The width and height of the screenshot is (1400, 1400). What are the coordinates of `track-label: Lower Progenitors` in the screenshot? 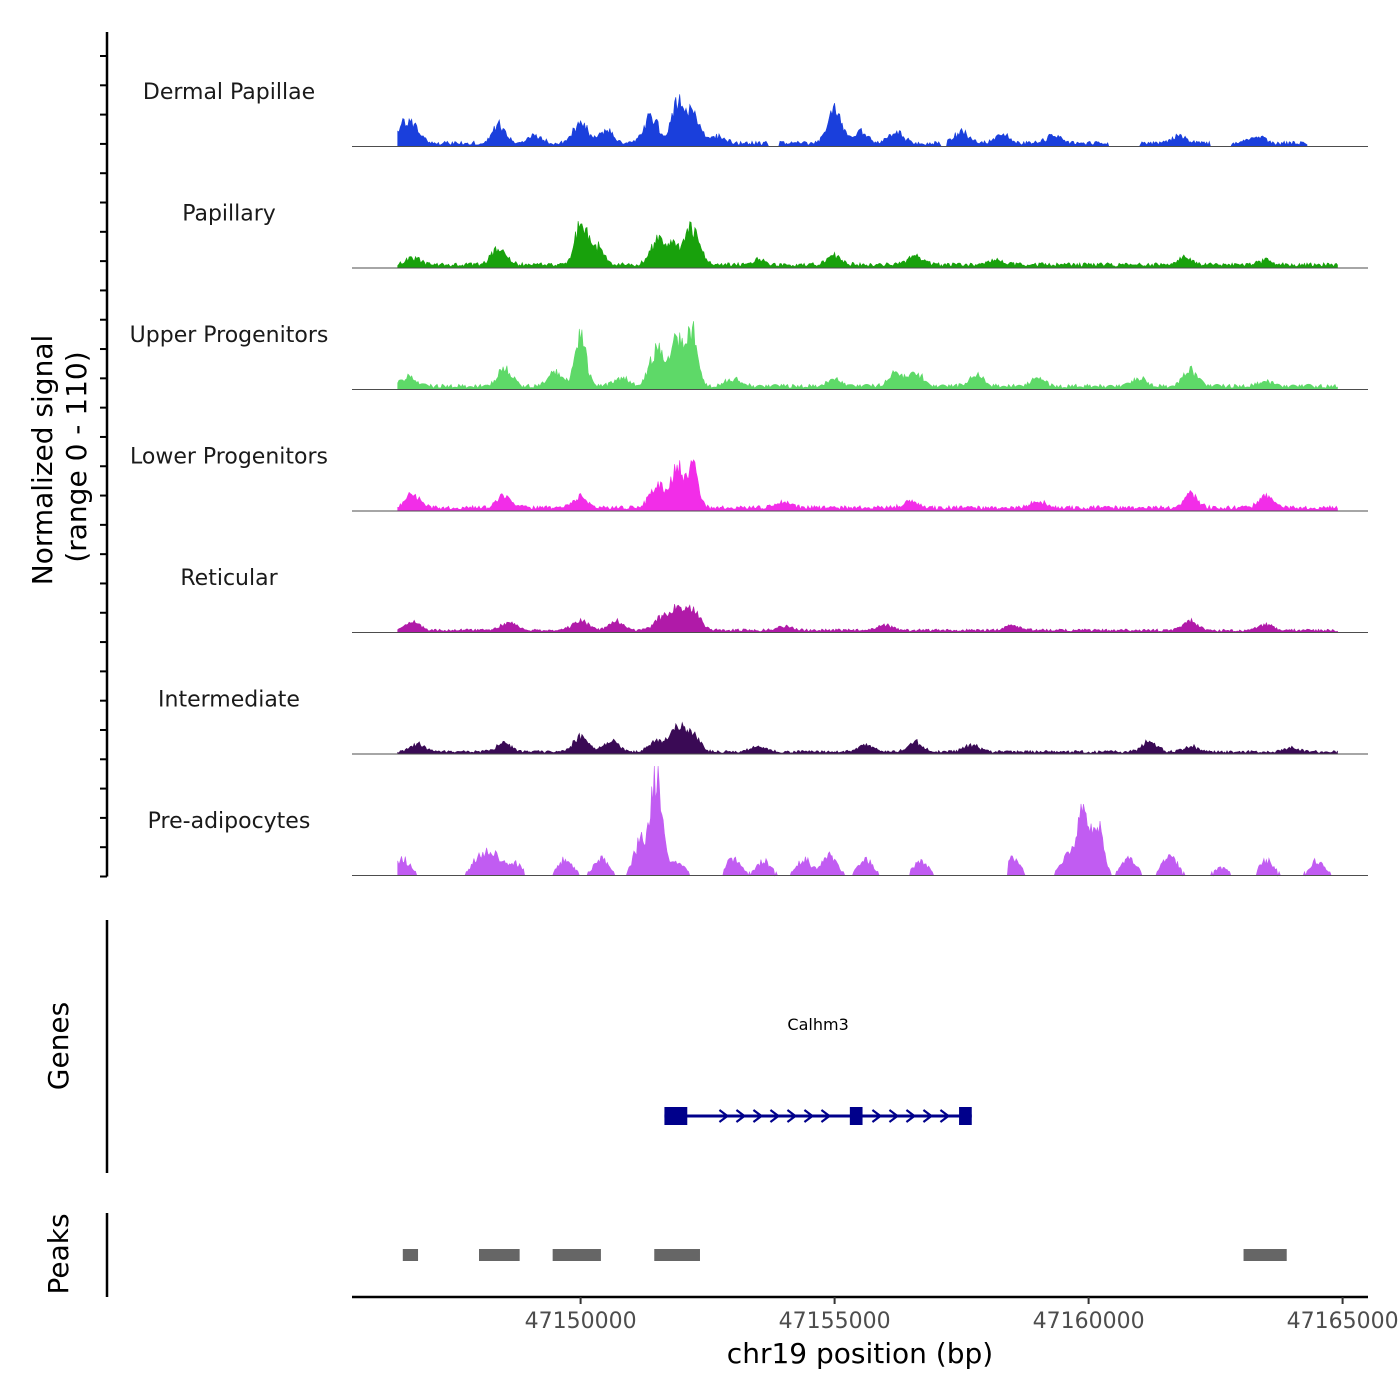 It's located at (229, 457).